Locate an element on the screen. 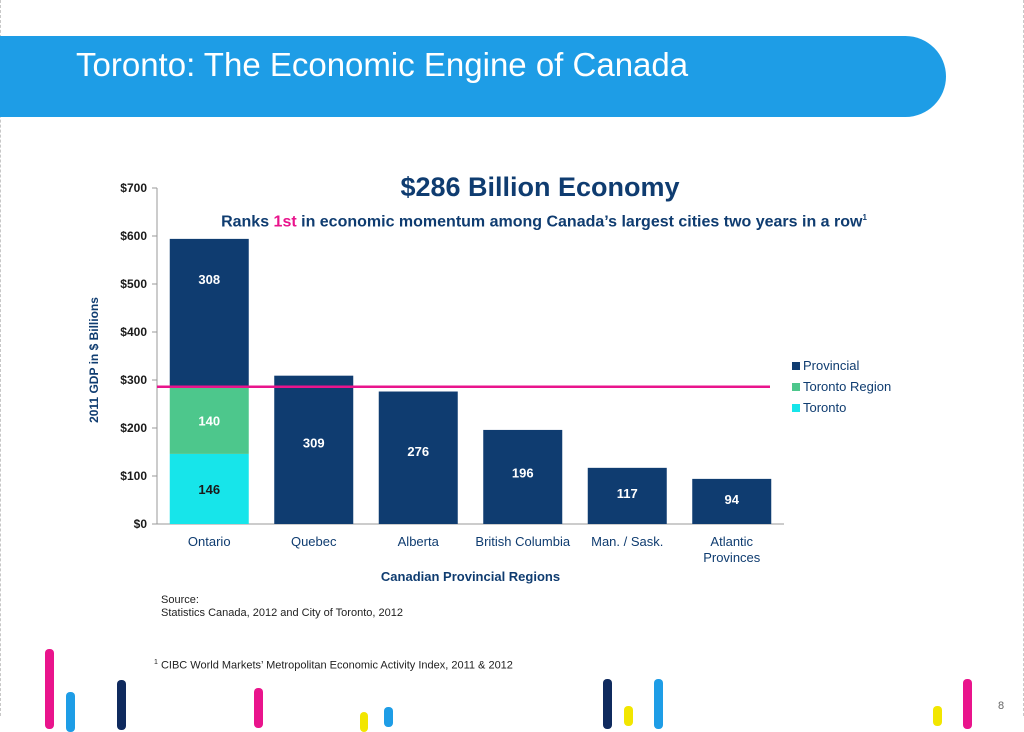  data-label: 146 is located at coordinates (209, 489).